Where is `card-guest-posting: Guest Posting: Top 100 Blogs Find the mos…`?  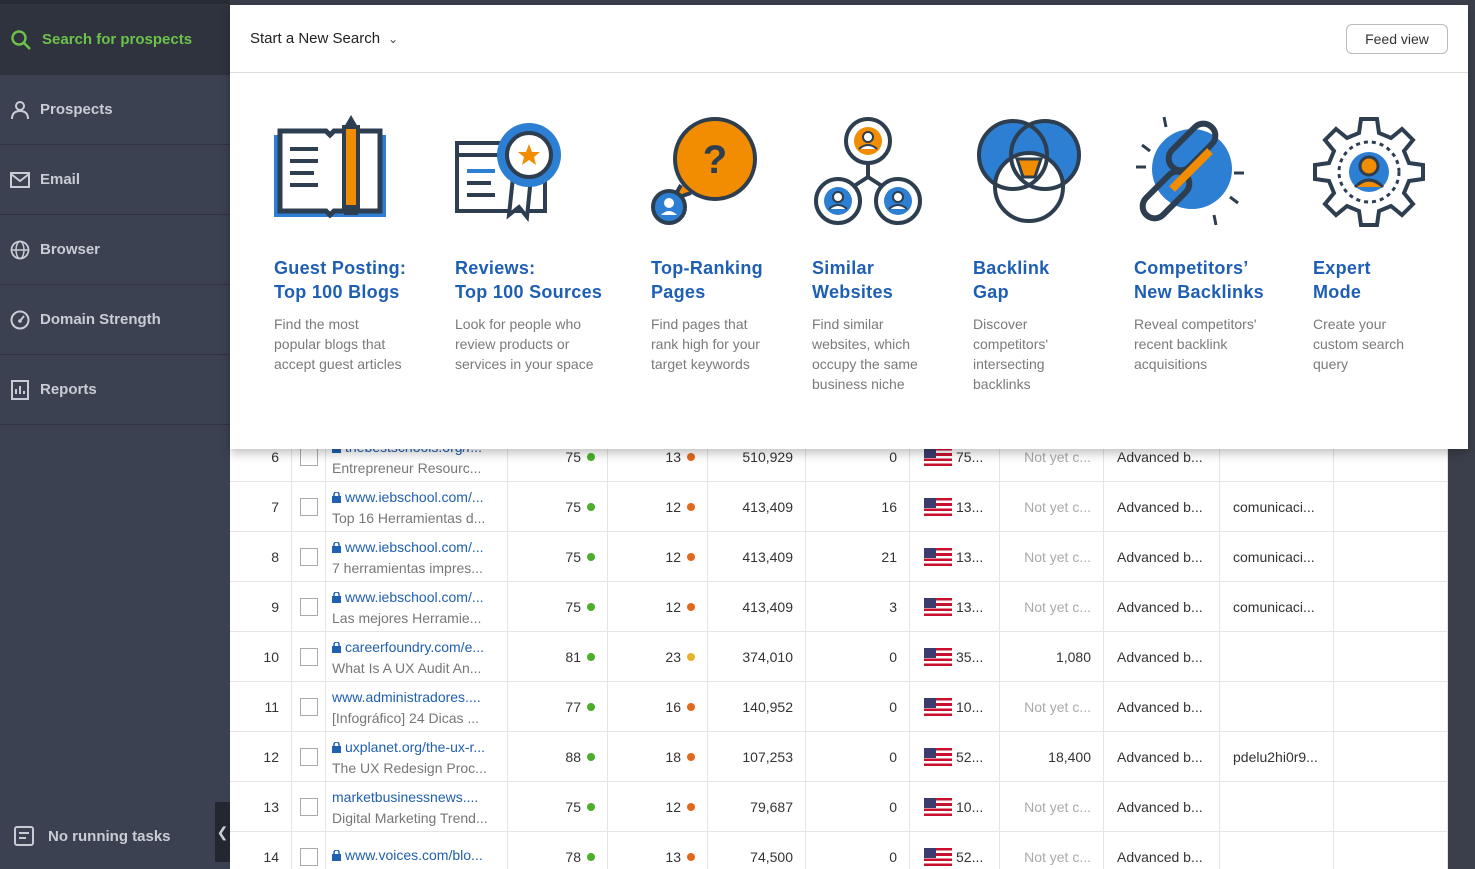 card-guest-posting: Guest Posting: Top 100 Blogs Find the mos… is located at coordinates (340, 244).